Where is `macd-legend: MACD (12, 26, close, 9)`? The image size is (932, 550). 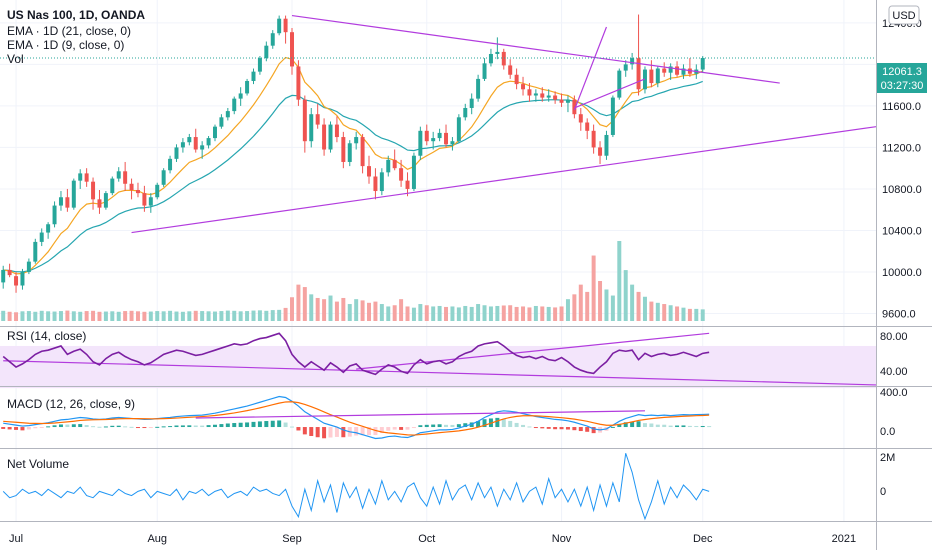 macd-legend: MACD (12, 26, close, 9) is located at coordinates (71, 404).